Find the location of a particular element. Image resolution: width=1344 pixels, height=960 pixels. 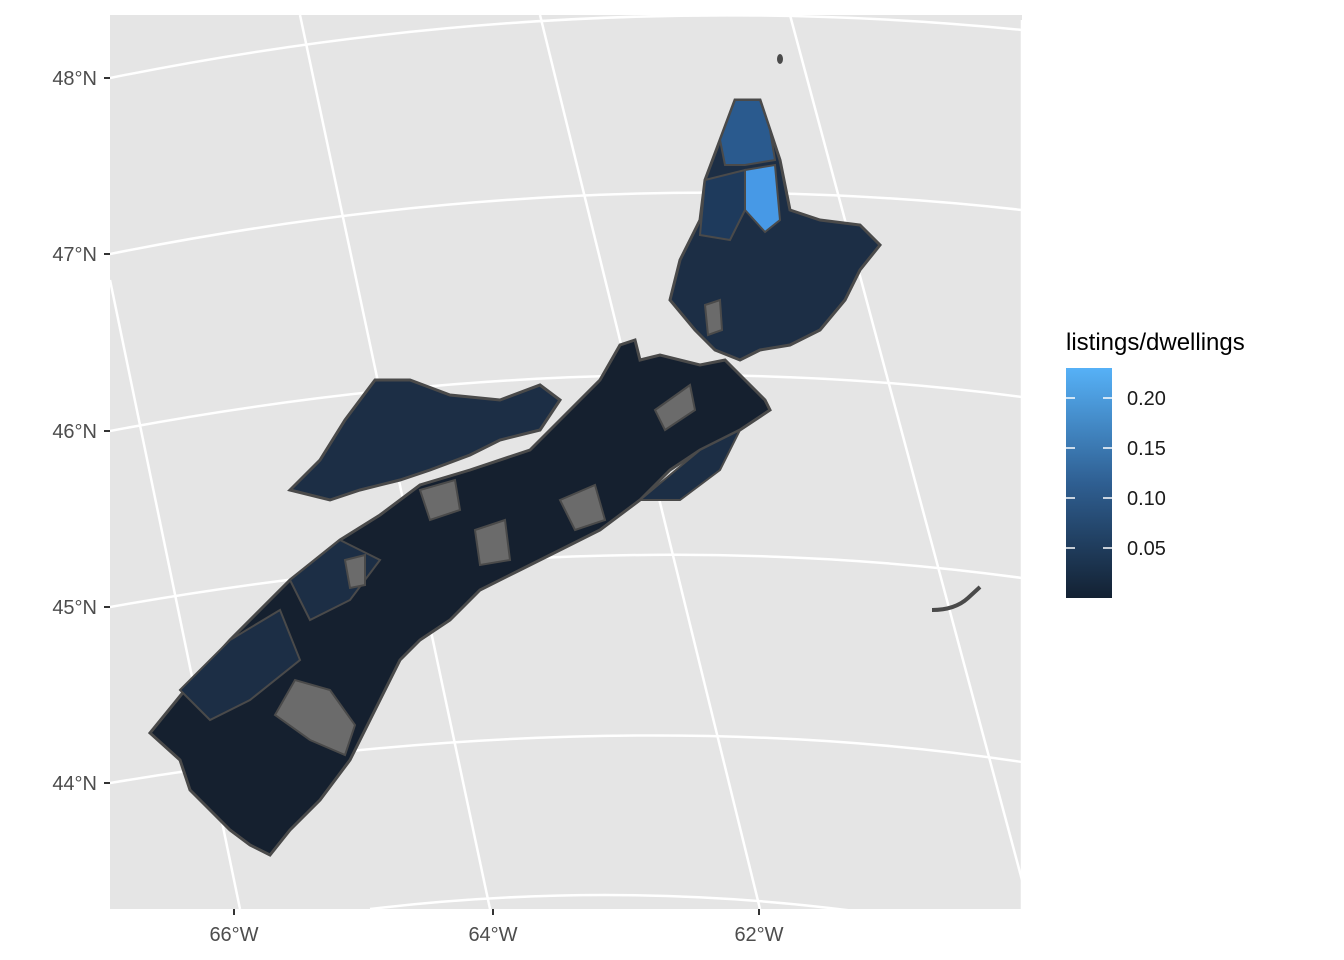

y-tick-label-48: 48°N is located at coordinates (74, 79).